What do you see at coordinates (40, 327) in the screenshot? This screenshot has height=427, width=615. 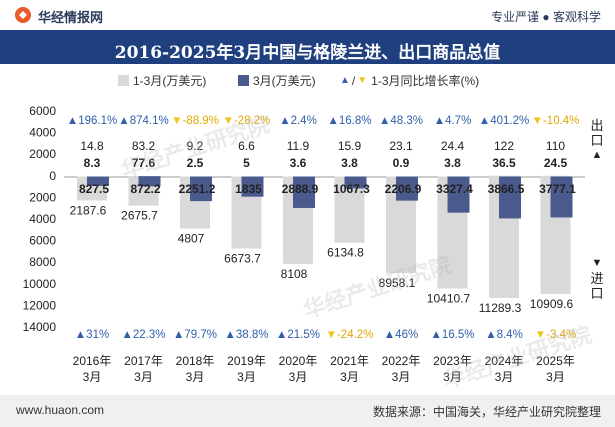 I see `y-tick-label: 14000` at bounding box center [40, 327].